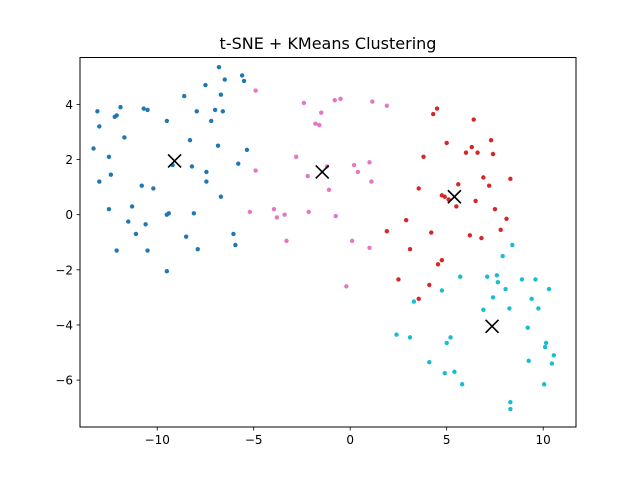 The image size is (640, 480). What do you see at coordinates (543, 440) in the screenshot?
I see `x-tick-label: 10` at bounding box center [543, 440].